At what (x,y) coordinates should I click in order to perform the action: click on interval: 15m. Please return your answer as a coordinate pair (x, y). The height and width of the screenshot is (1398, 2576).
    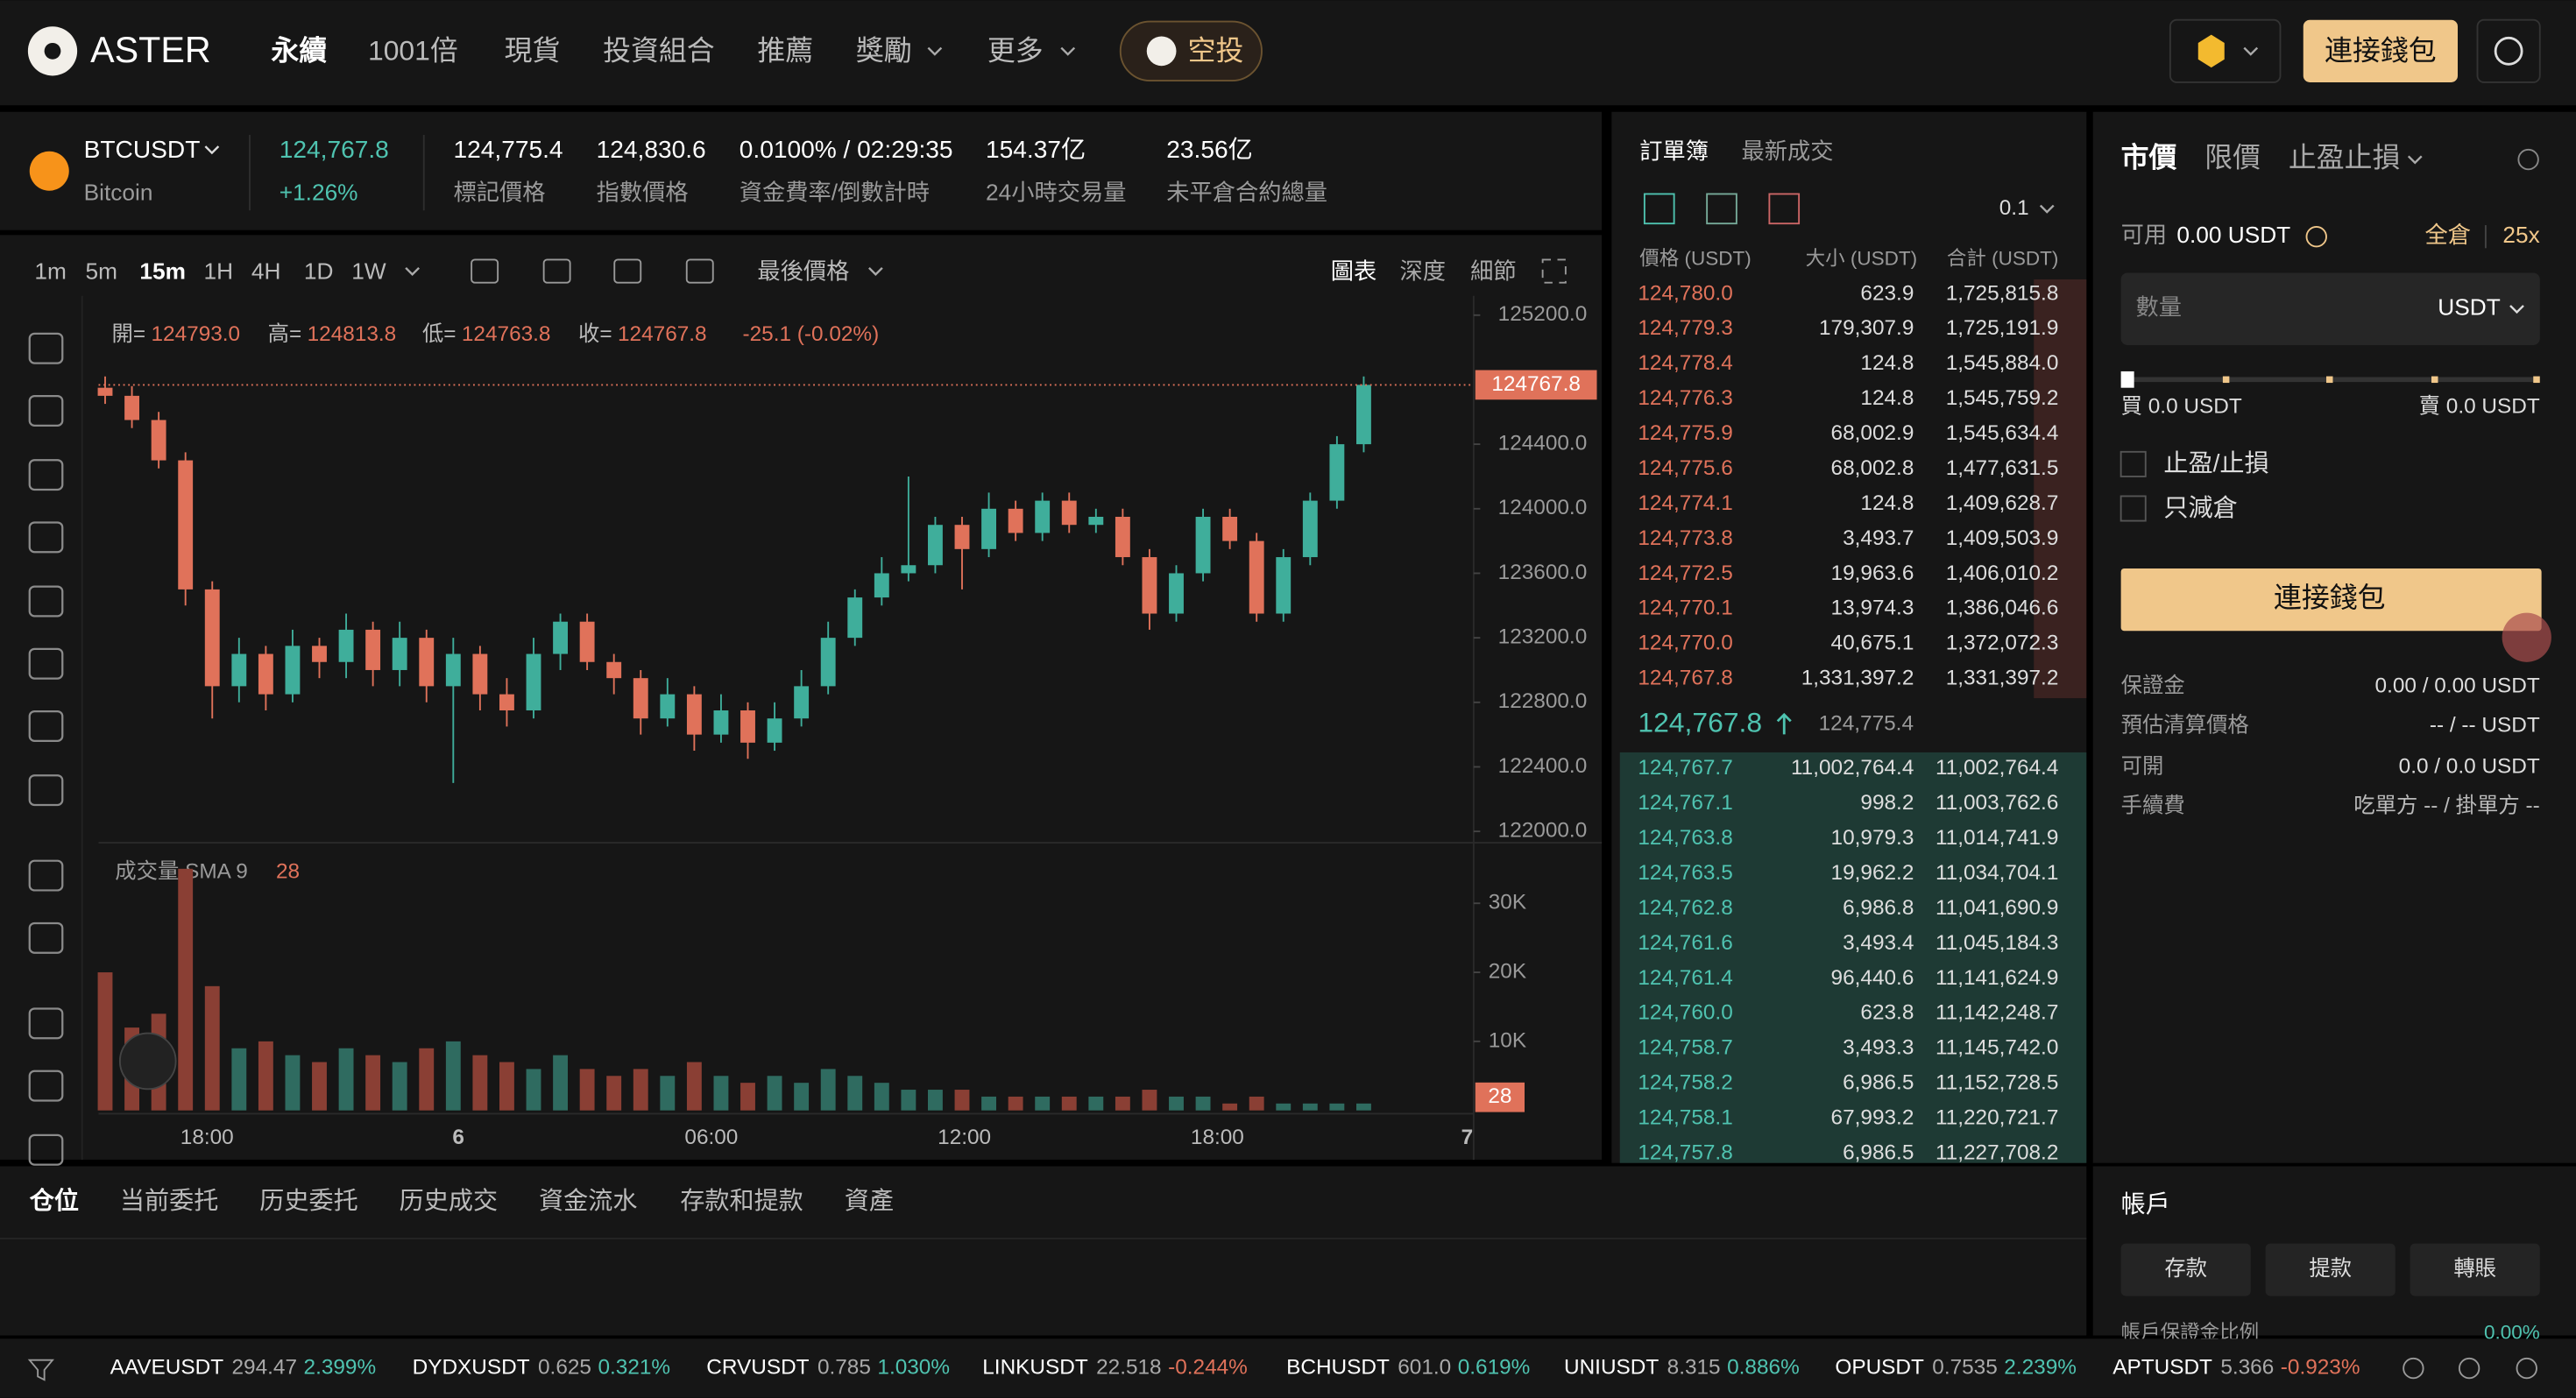
    Looking at the image, I should click on (162, 271).